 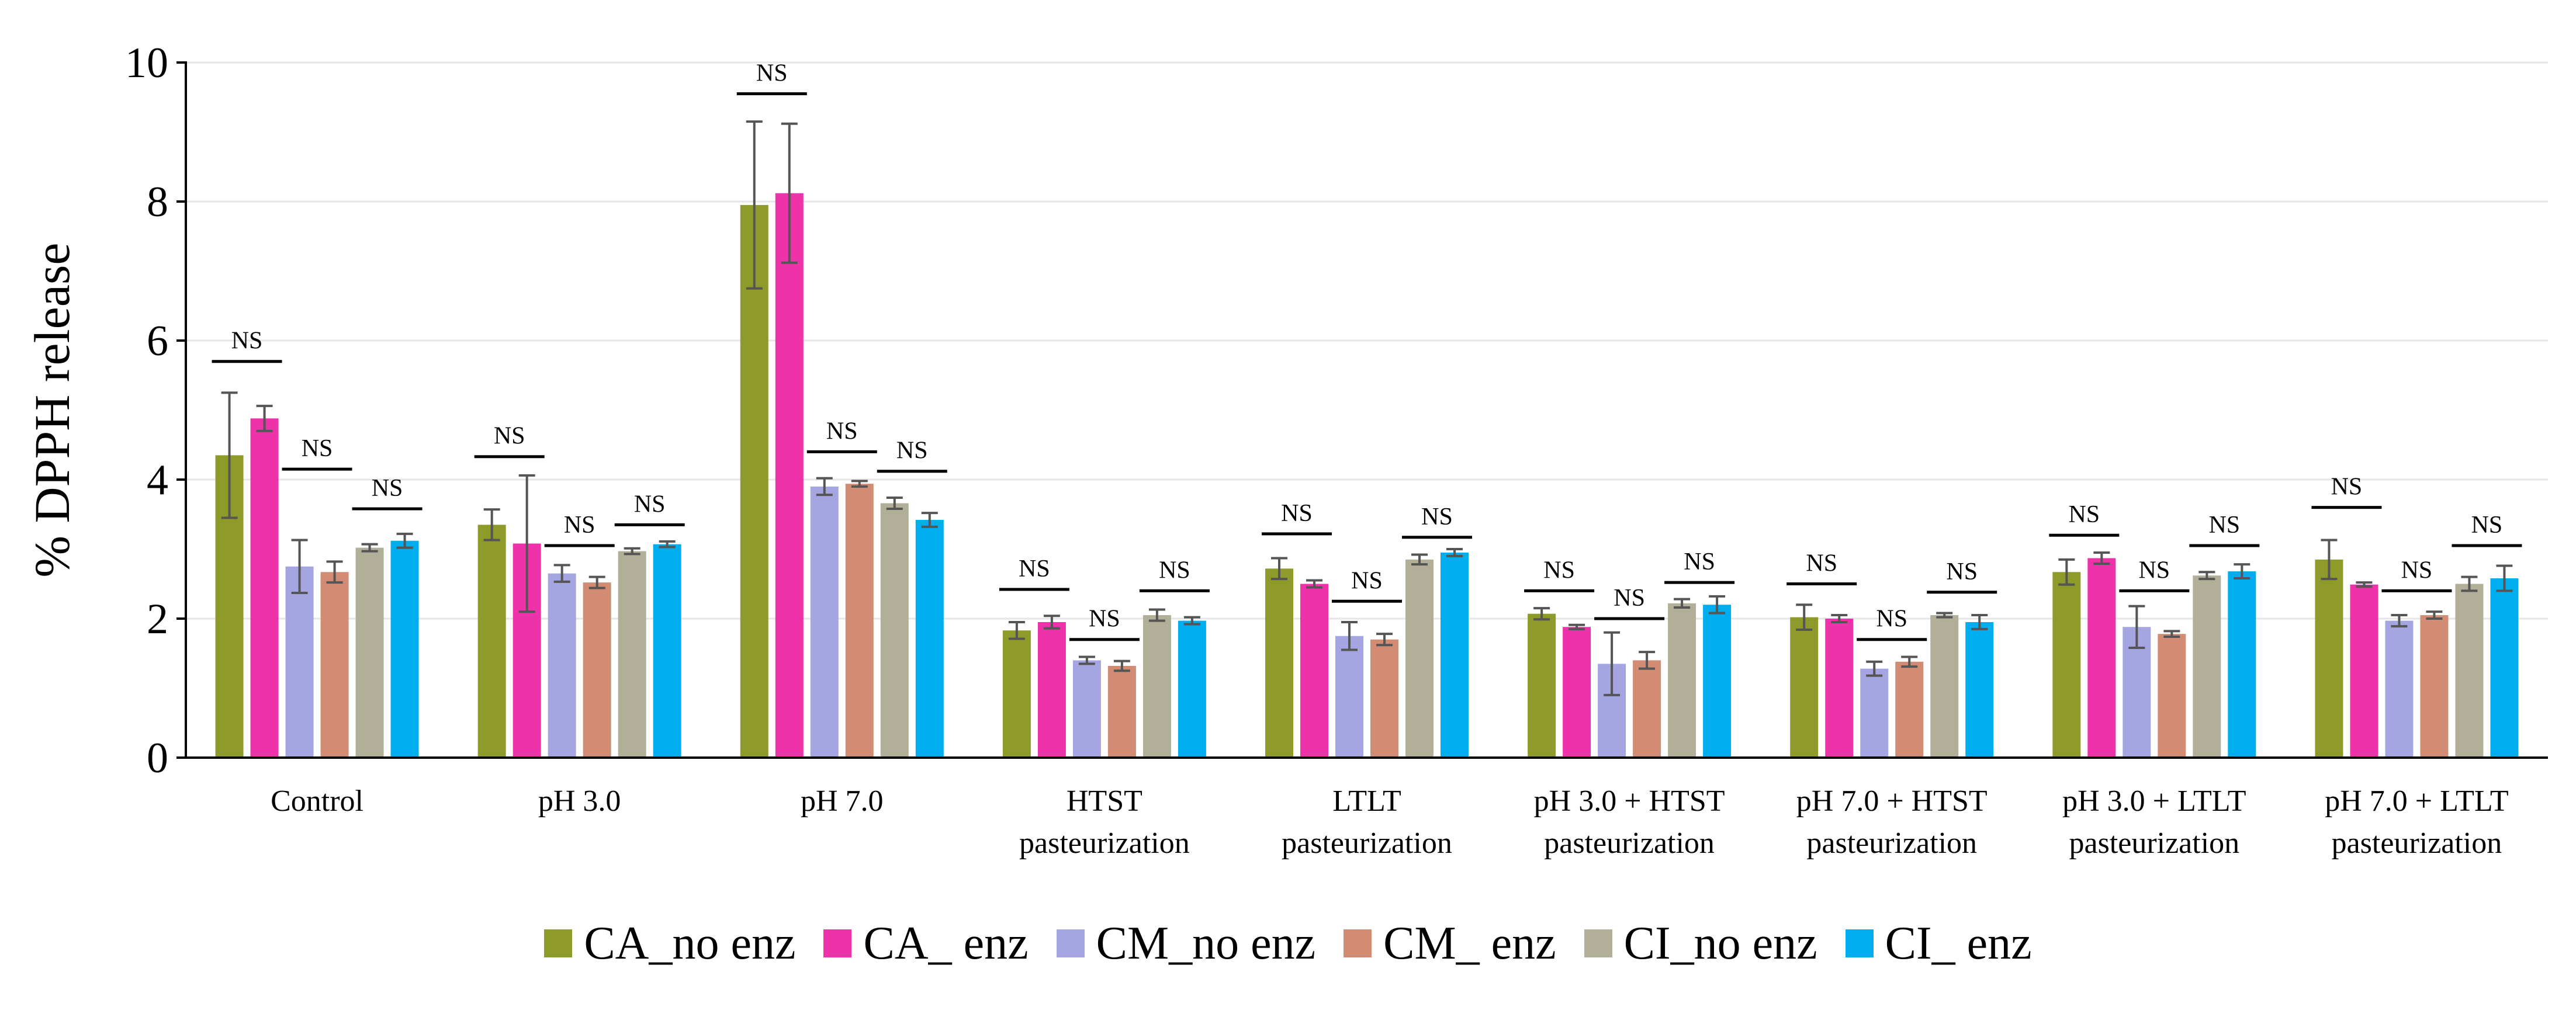 I want to click on y-tick-label: 10, so click(x=146, y=63).